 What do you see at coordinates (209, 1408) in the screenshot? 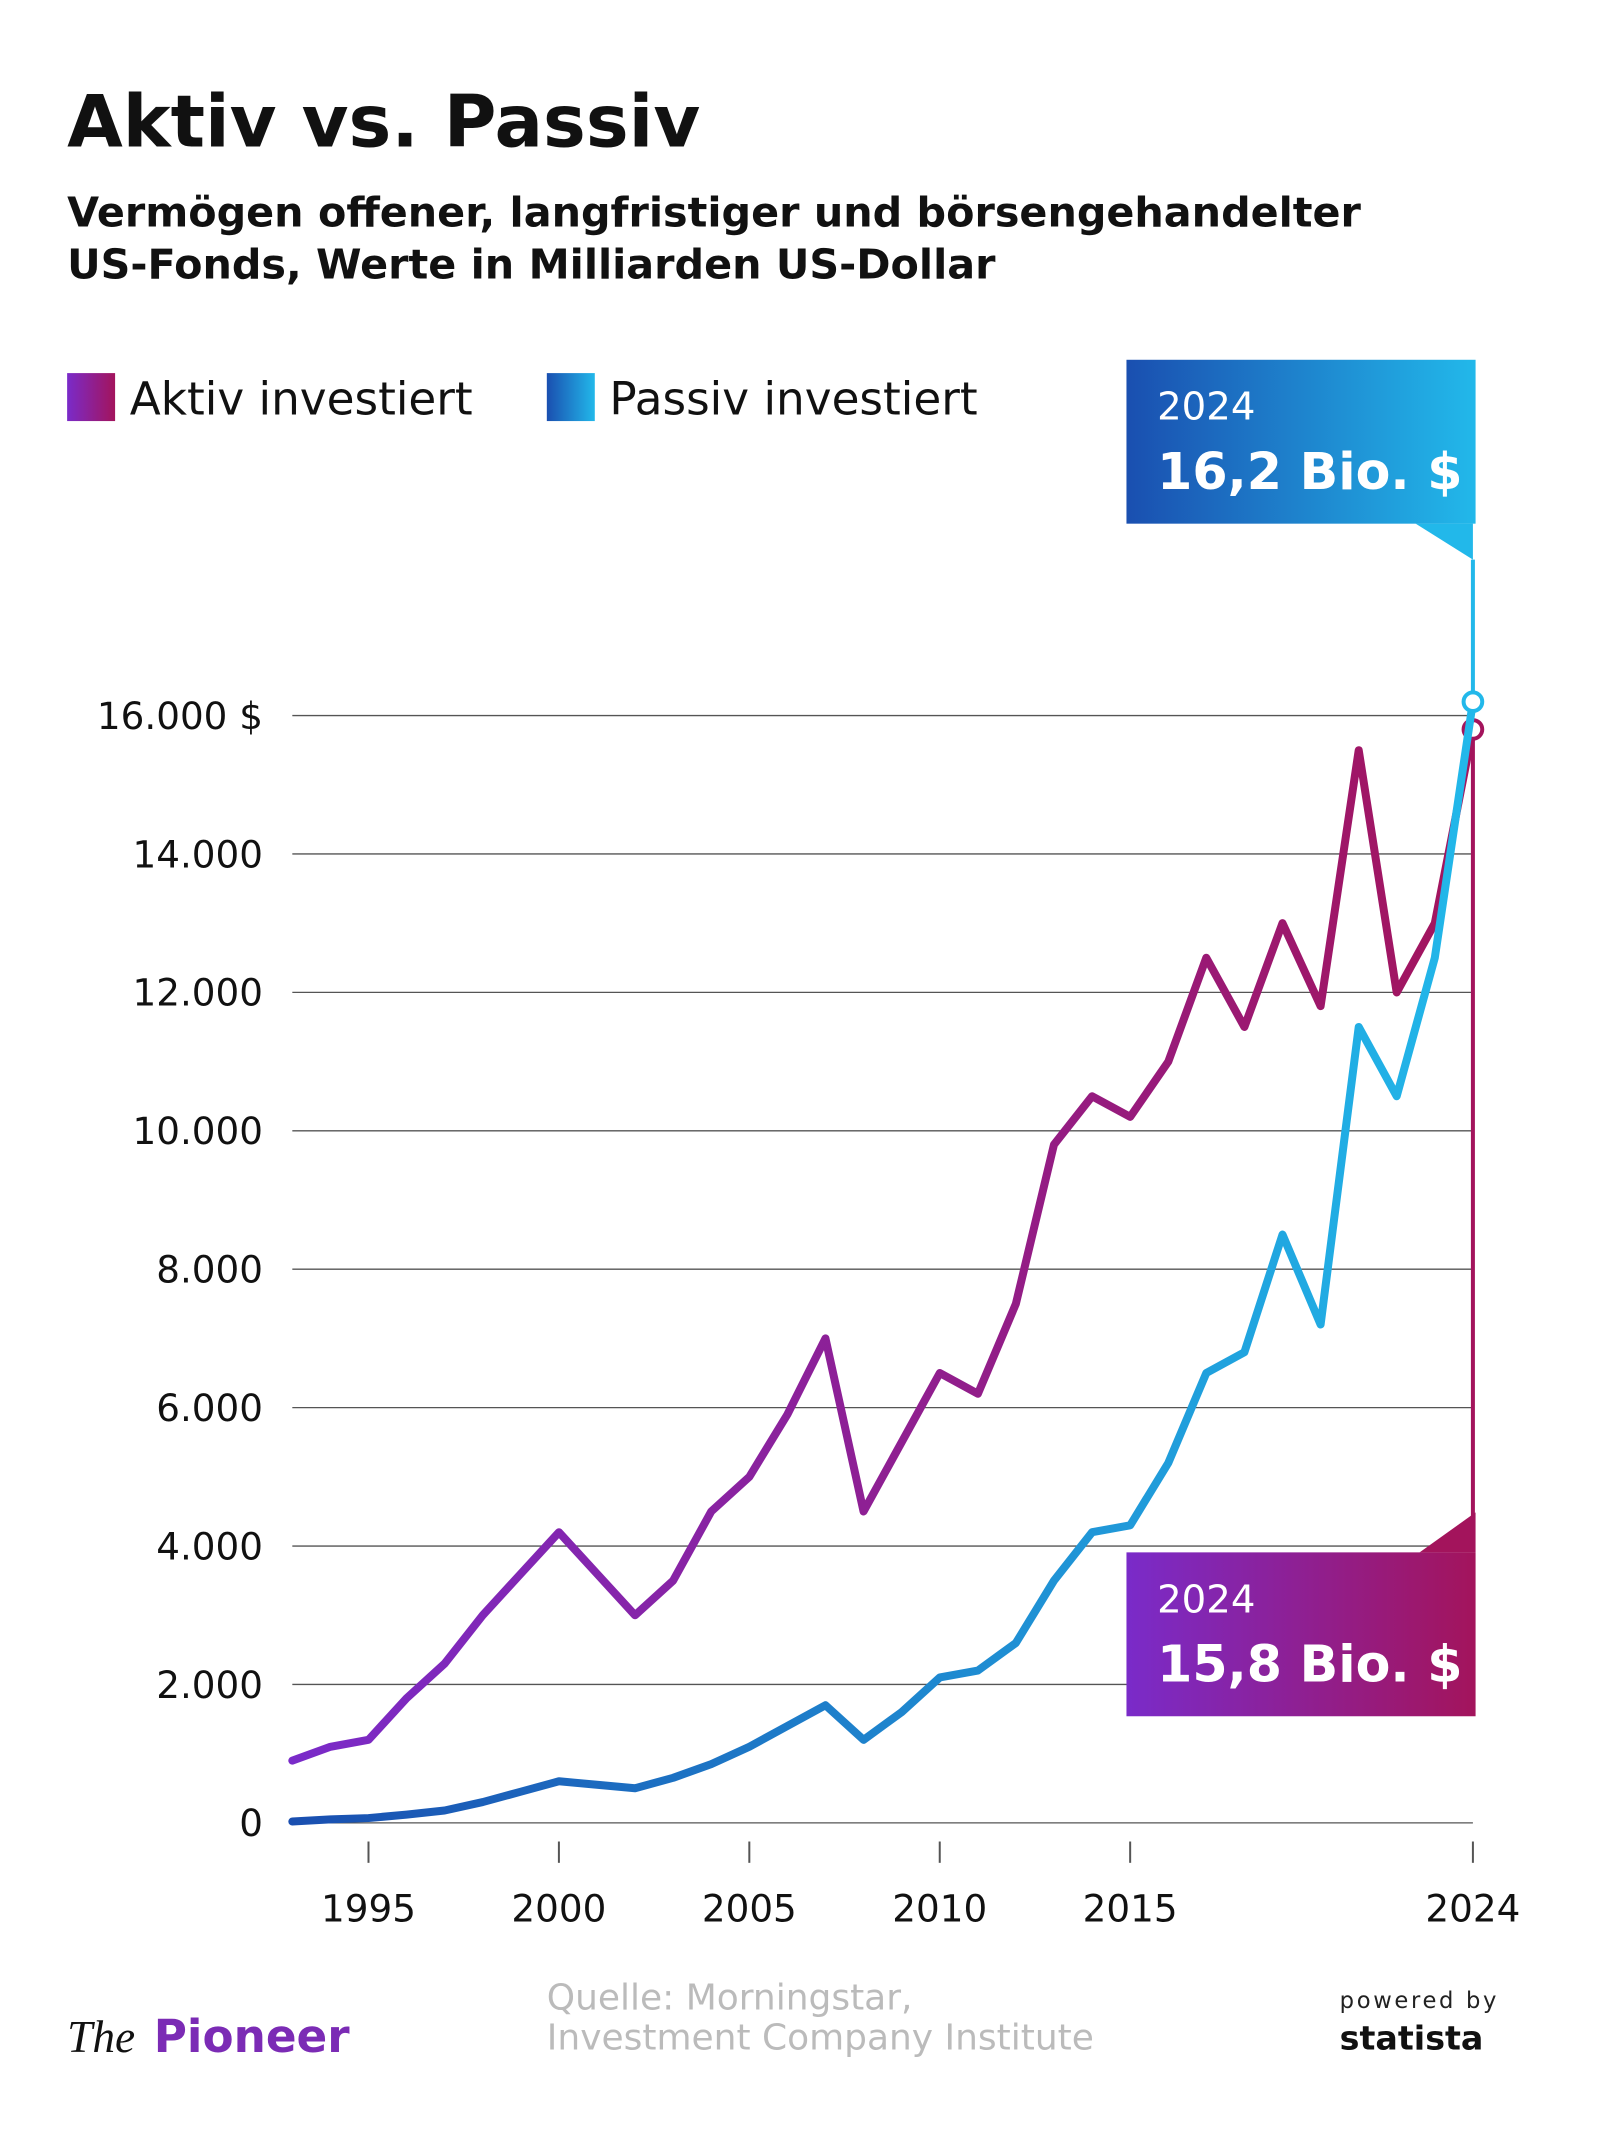
I see `y-tick-label: 6.000` at bounding box center [209, 1408].